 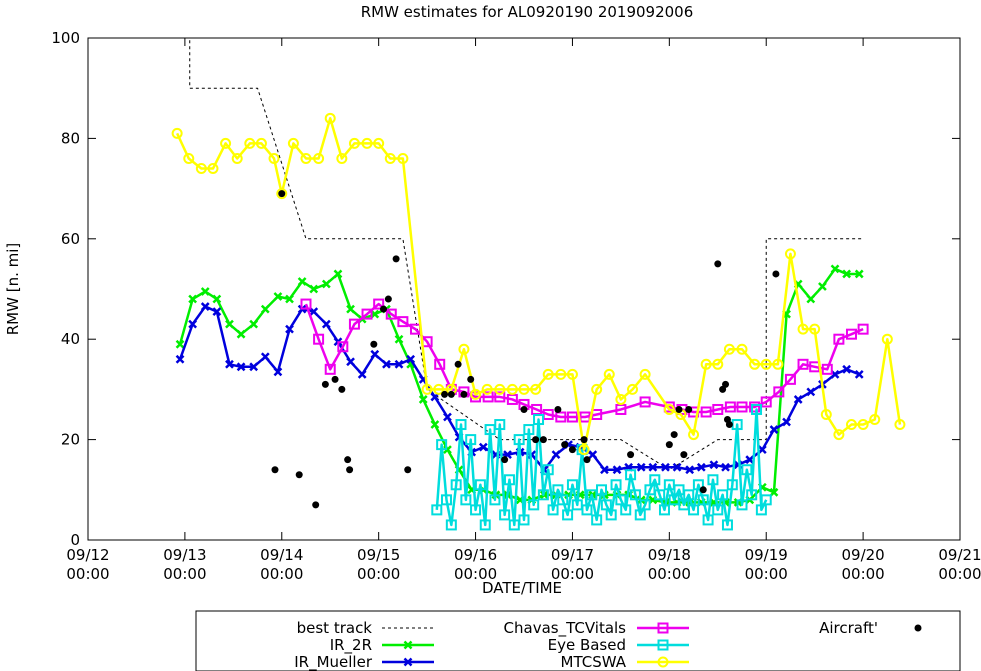 I want to click on legend-entry-chavas-tcvitals: Chavas_TCVitals, so click(x=596, y=628).